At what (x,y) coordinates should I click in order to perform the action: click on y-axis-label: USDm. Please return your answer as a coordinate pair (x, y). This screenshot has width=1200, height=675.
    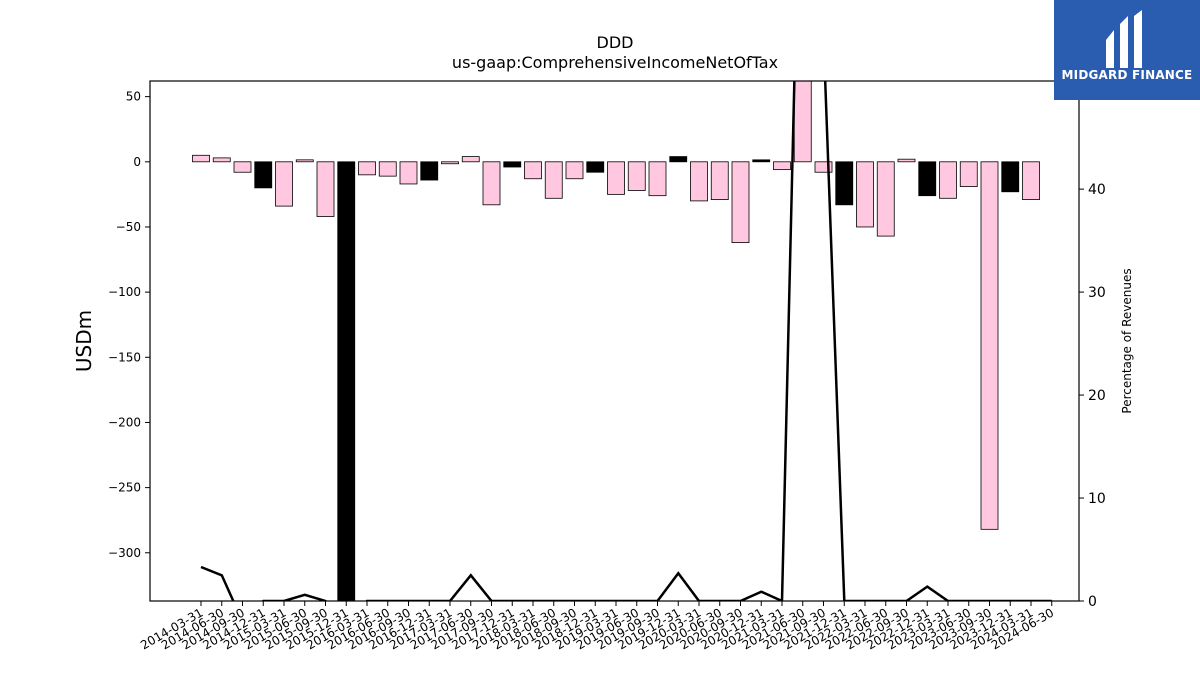
    Looking at the image, I should click on (84, 341).